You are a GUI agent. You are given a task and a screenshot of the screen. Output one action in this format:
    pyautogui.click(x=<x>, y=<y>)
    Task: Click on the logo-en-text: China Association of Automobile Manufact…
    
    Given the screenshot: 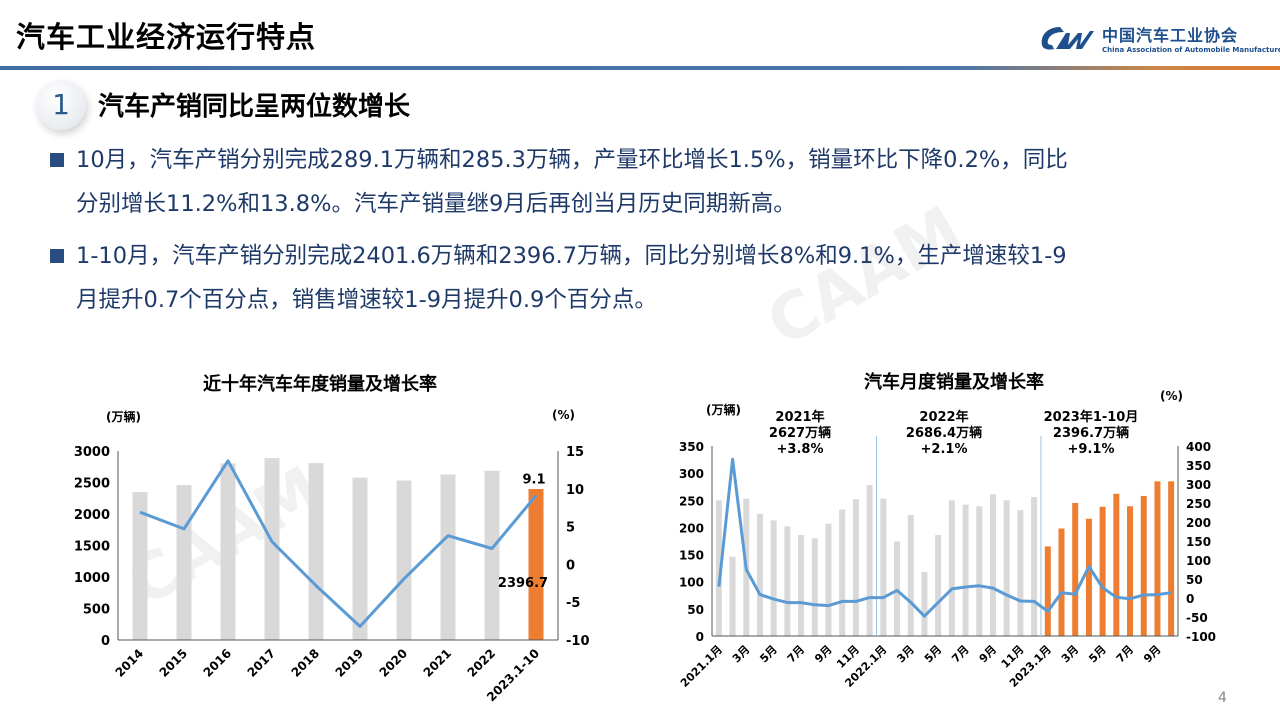 What is the action you would take?
    pyautogui.click(x=1191, y=50)
    